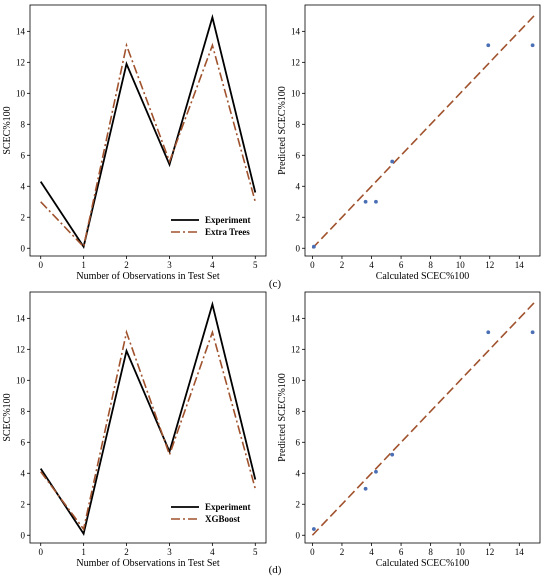  Describe the element at coordinates (148, 145) in the screenshot. I see `series-line-extra-trees` at that location.